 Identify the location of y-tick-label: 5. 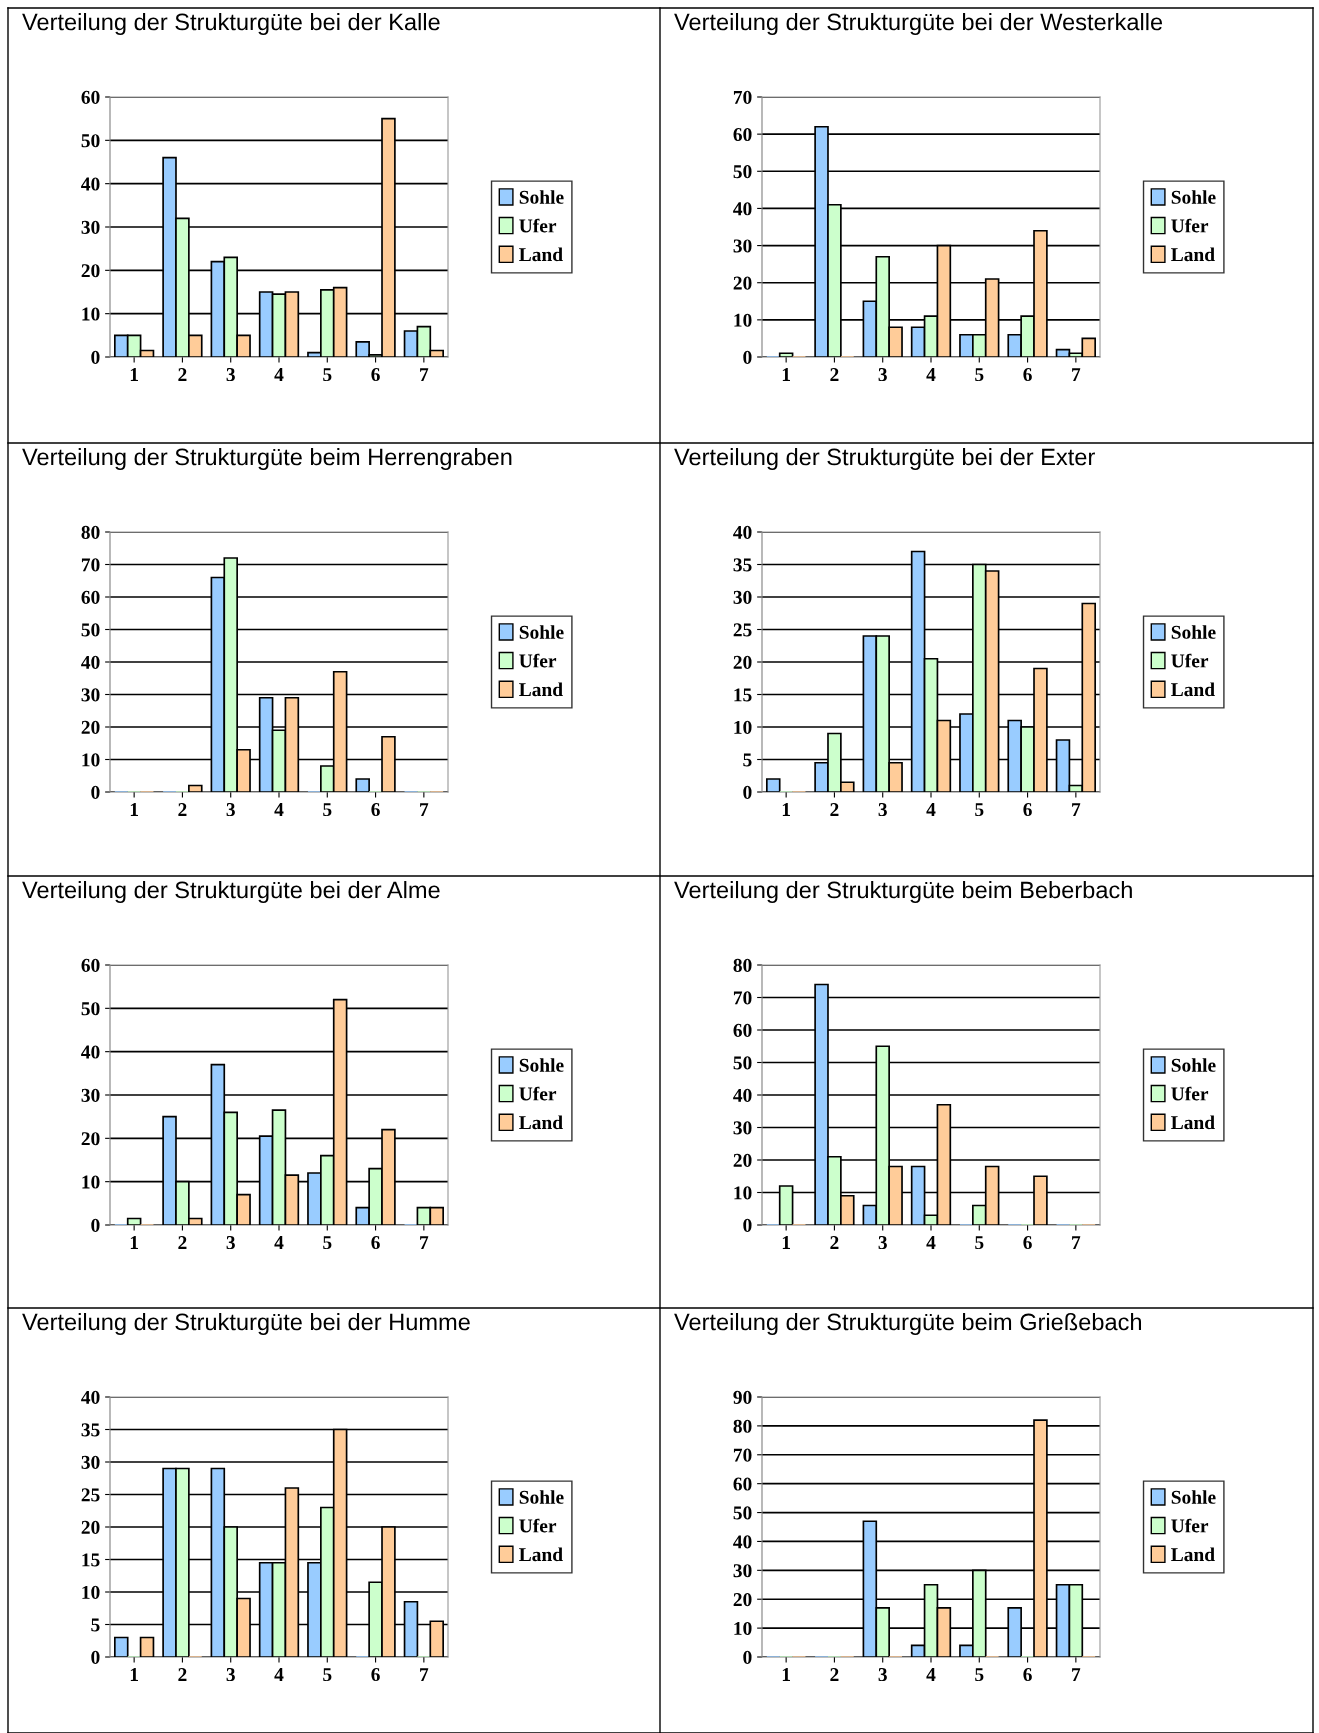
(747, 760).